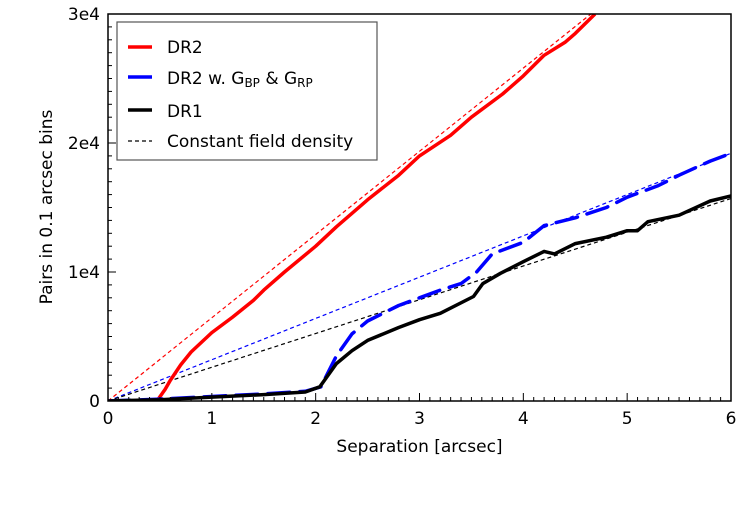  I want to click on x-tick-label: 3, so click(419, 419).